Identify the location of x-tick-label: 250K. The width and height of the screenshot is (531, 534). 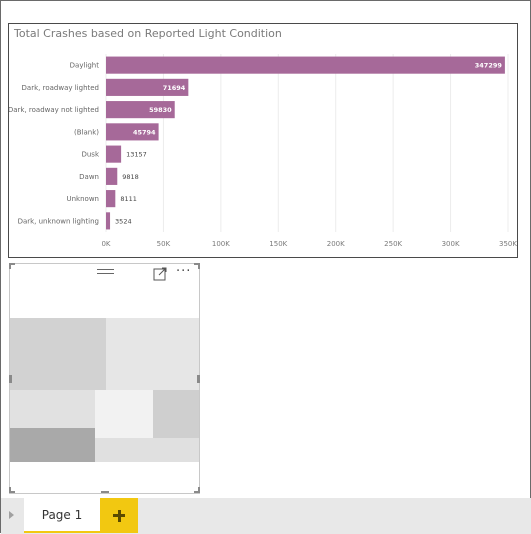
(393, 244).